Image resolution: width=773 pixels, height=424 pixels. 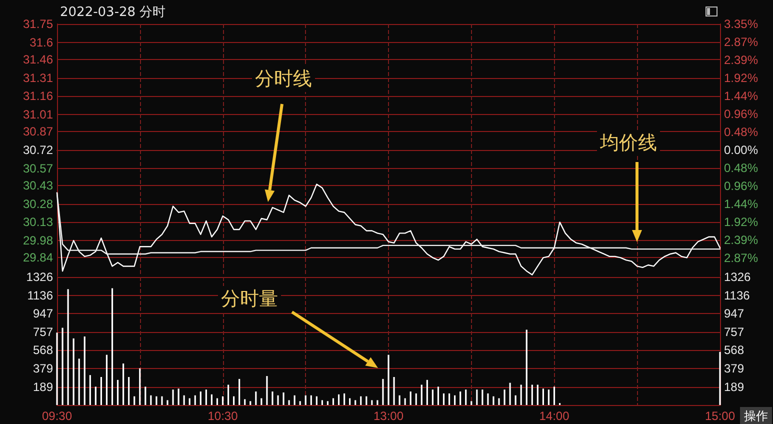 I want to click on y2-tick-label: 568, so click(x=734, y=350).